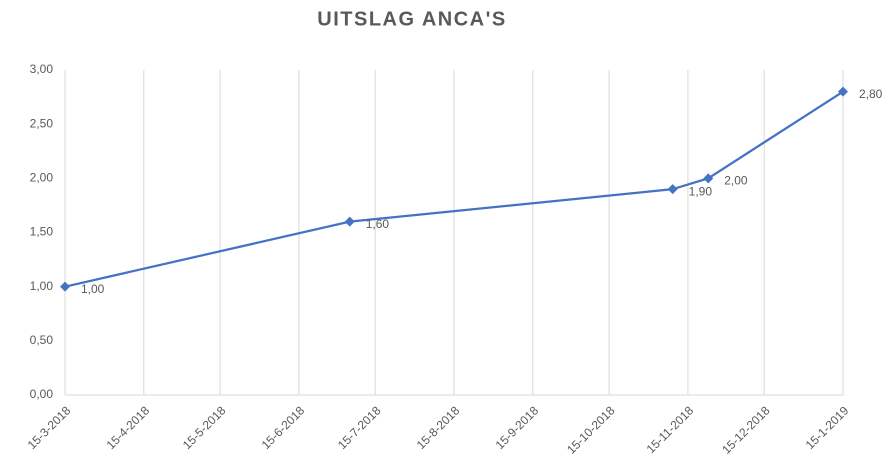  What do you see at coordinates (670, 429) in the screenshot?
I see `x-tick-label: 15-11-2018` at bounding box center [670, 429].